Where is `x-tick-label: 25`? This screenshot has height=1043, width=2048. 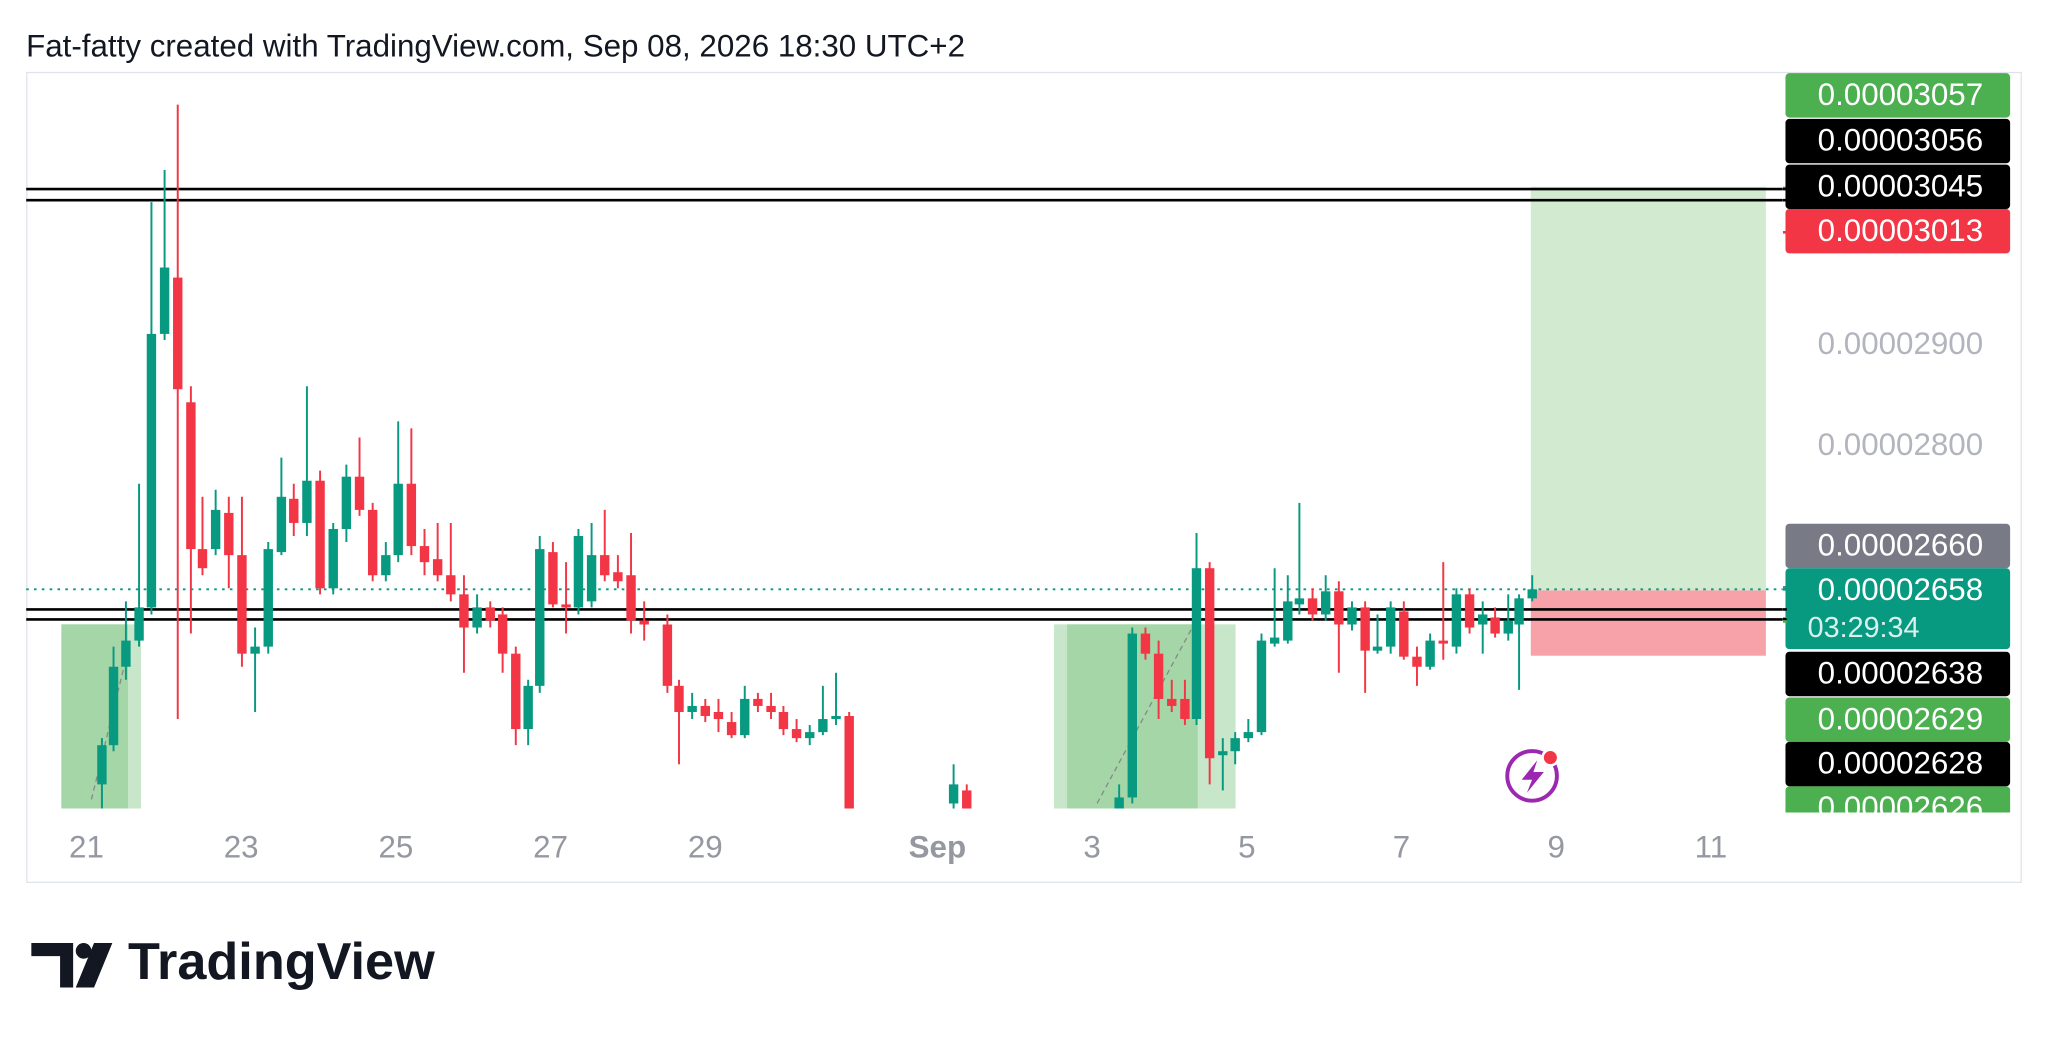 x-tick-label: 25 is located at coordinates (395, 846).